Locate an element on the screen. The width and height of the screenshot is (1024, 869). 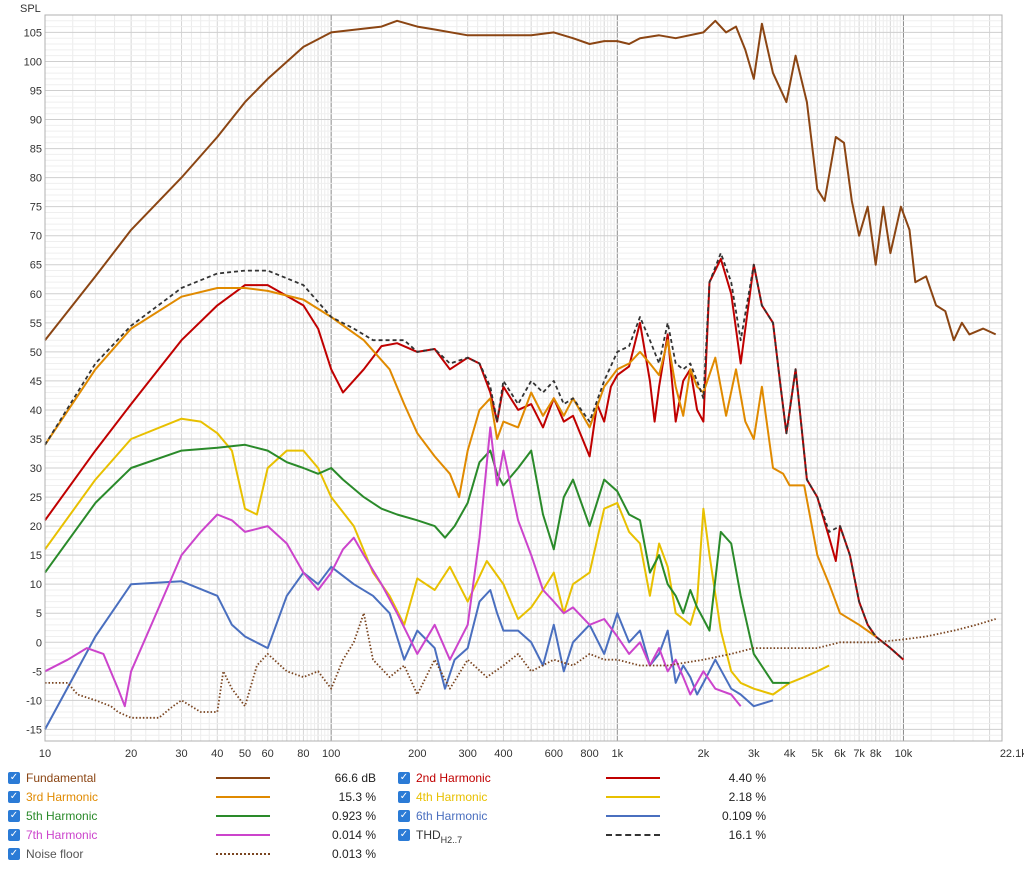
y-tick-label: 80 is located at coordinates (36, 179).